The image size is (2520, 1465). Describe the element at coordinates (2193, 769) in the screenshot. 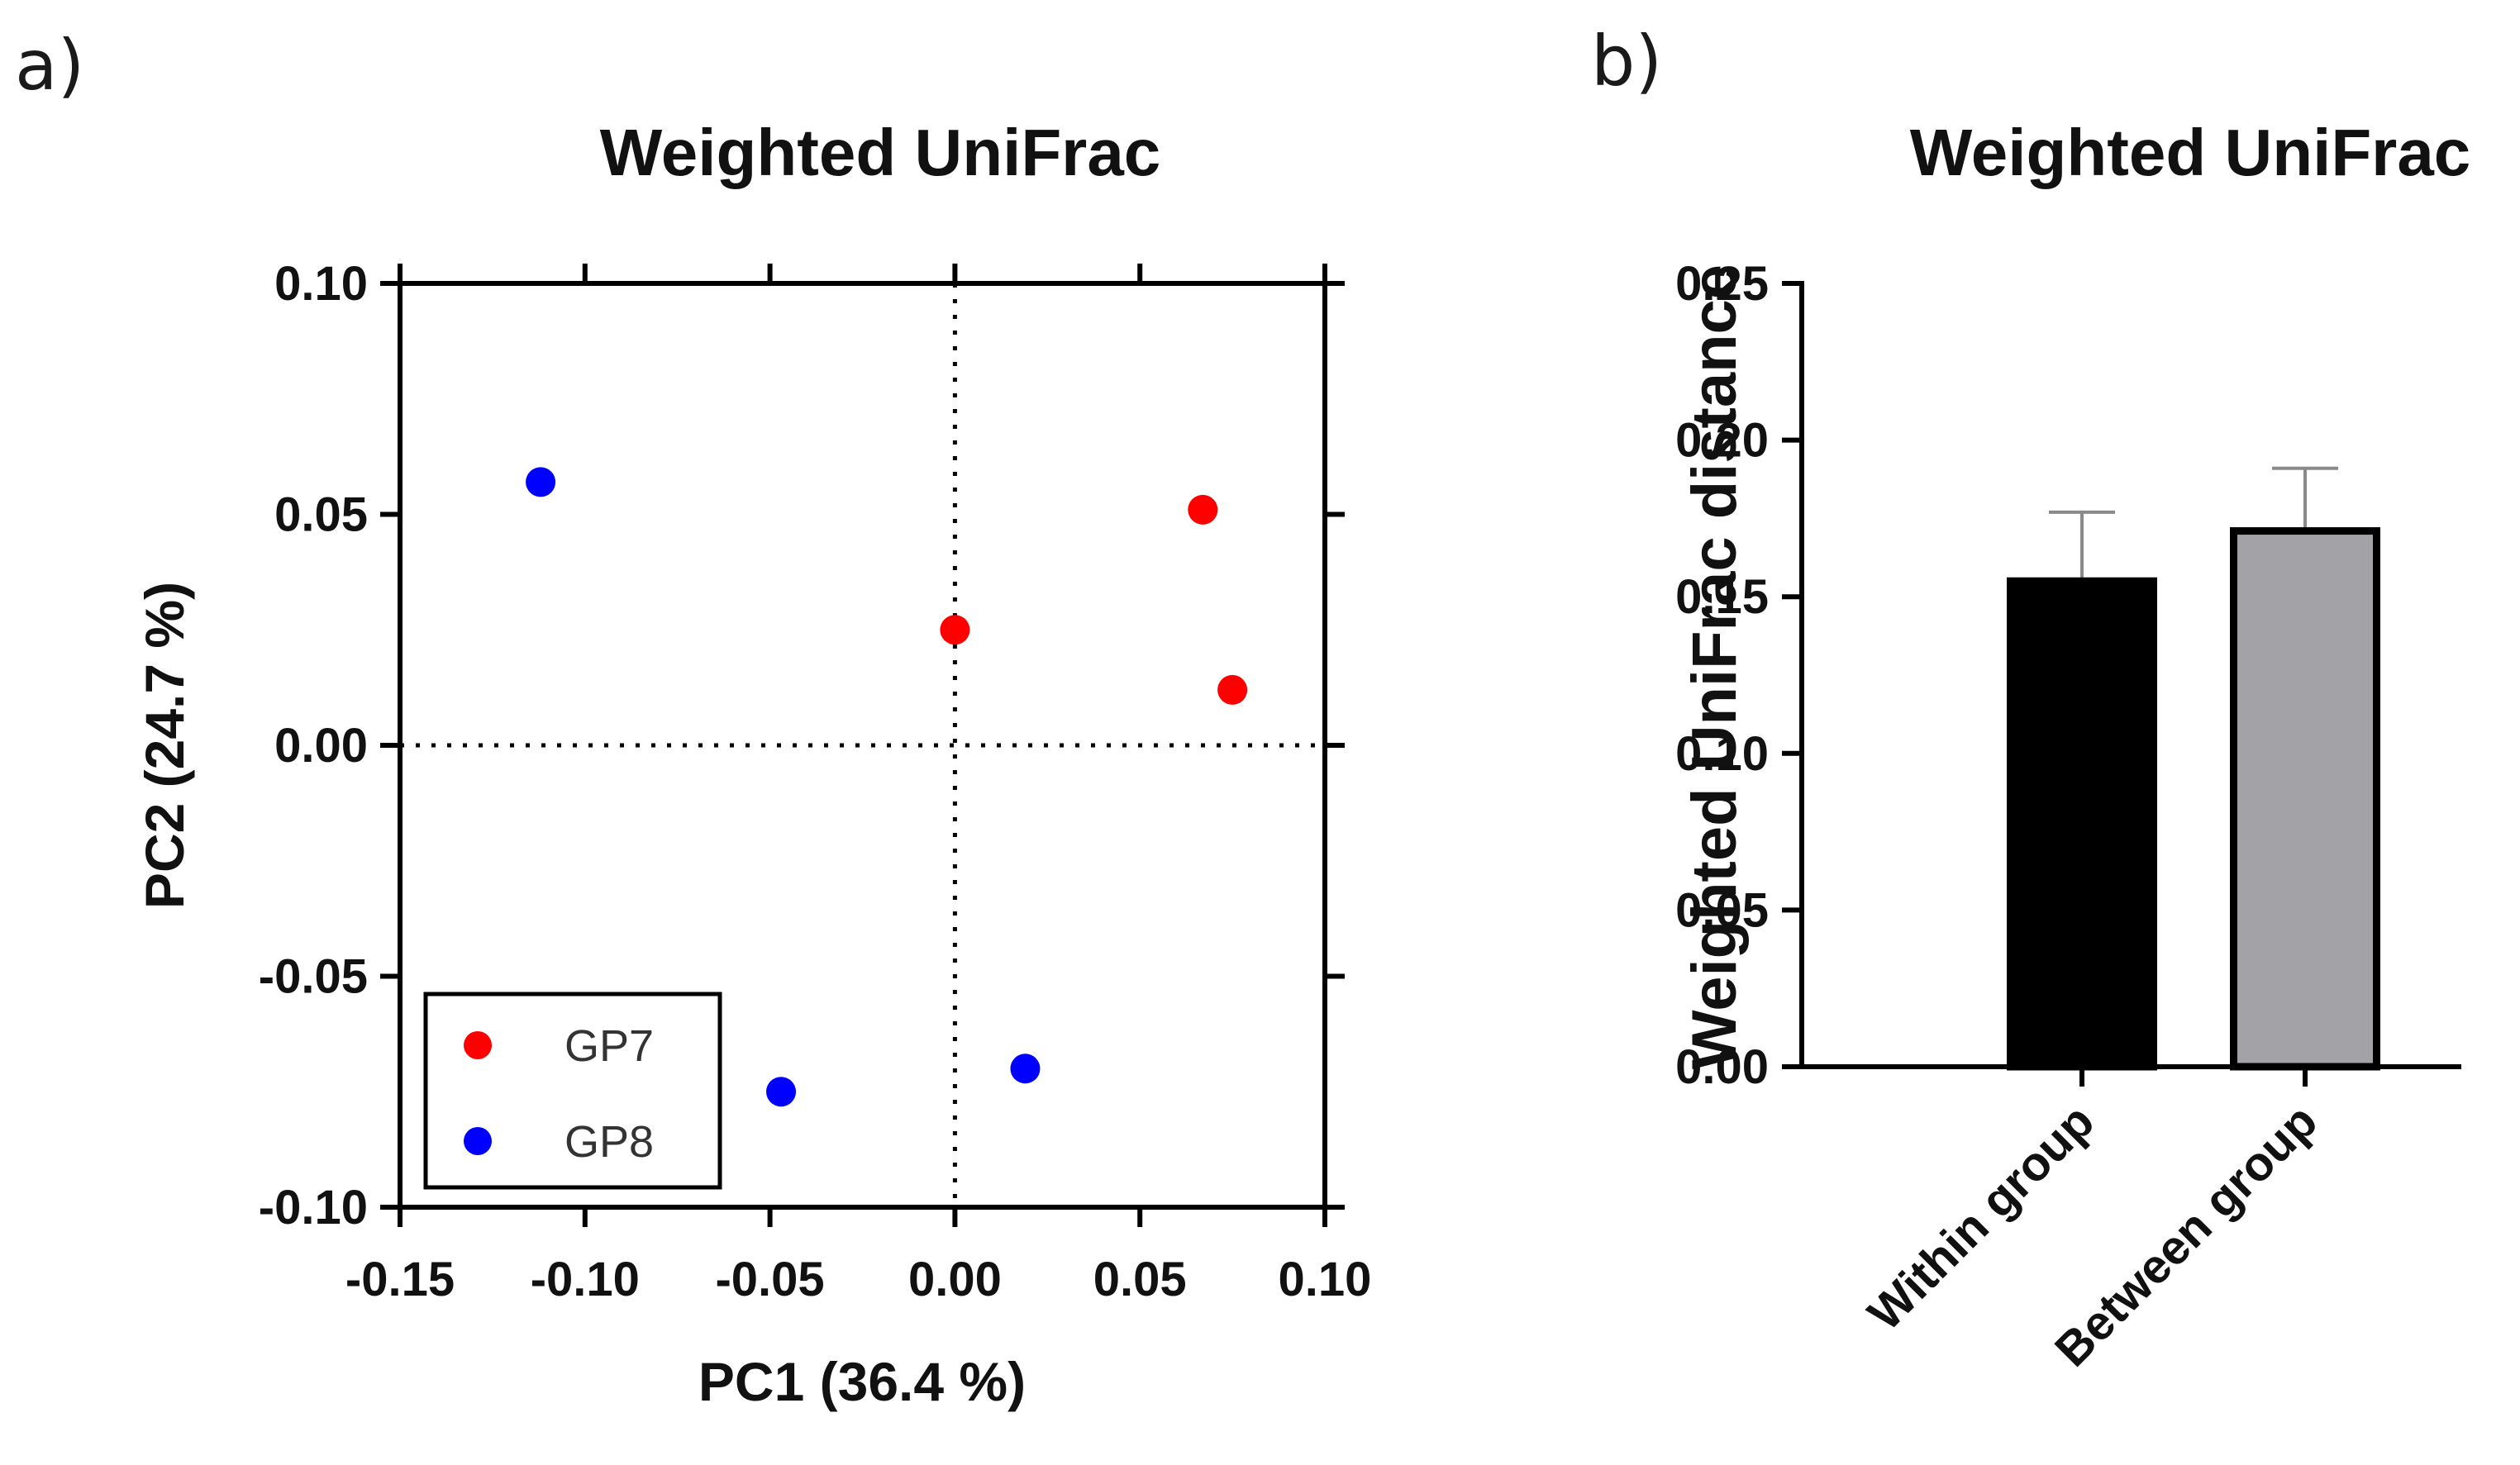

I see `bar-marks` at that location.